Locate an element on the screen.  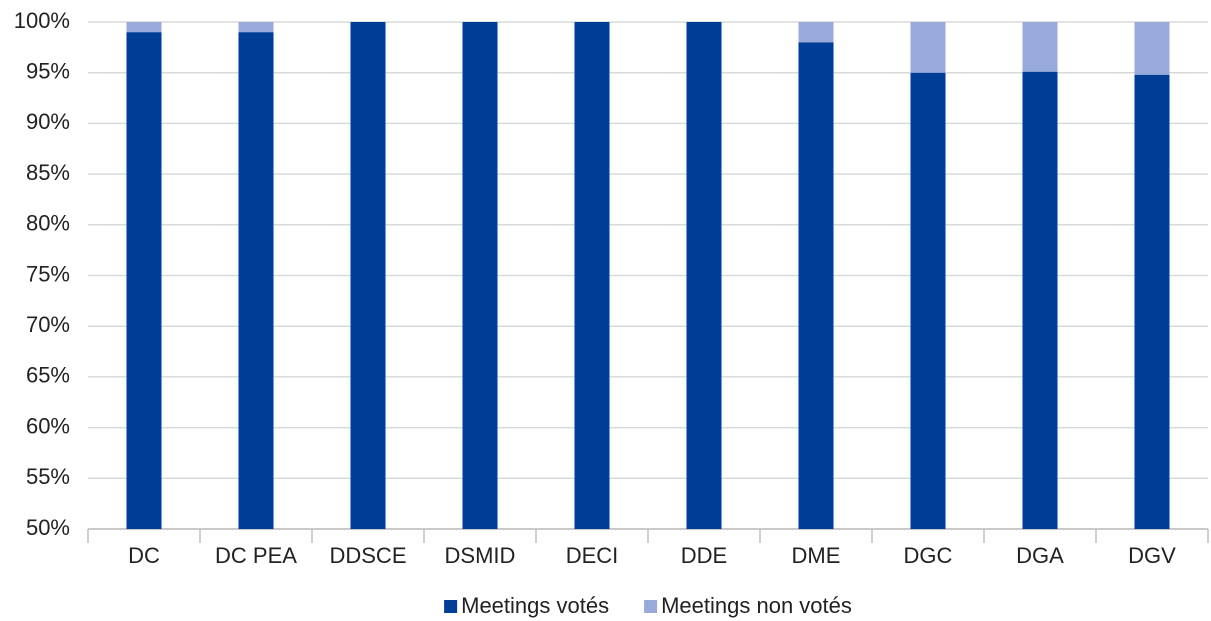
x-tick-label: DC is located at coordinates (144, 555).